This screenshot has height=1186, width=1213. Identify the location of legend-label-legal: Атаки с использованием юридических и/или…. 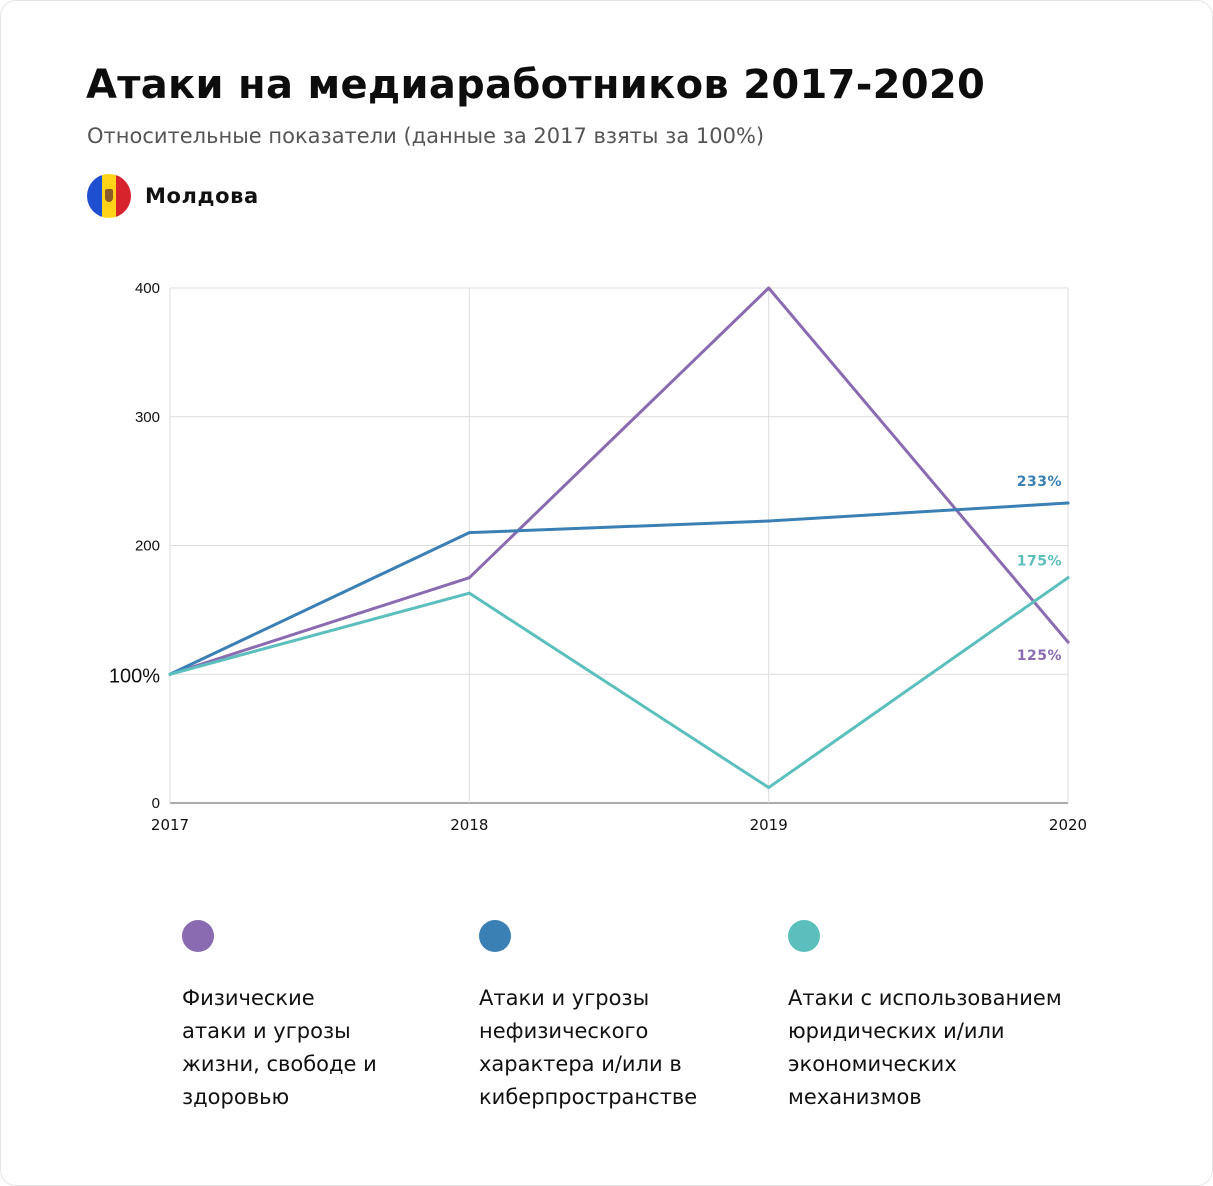
(925, 1047).